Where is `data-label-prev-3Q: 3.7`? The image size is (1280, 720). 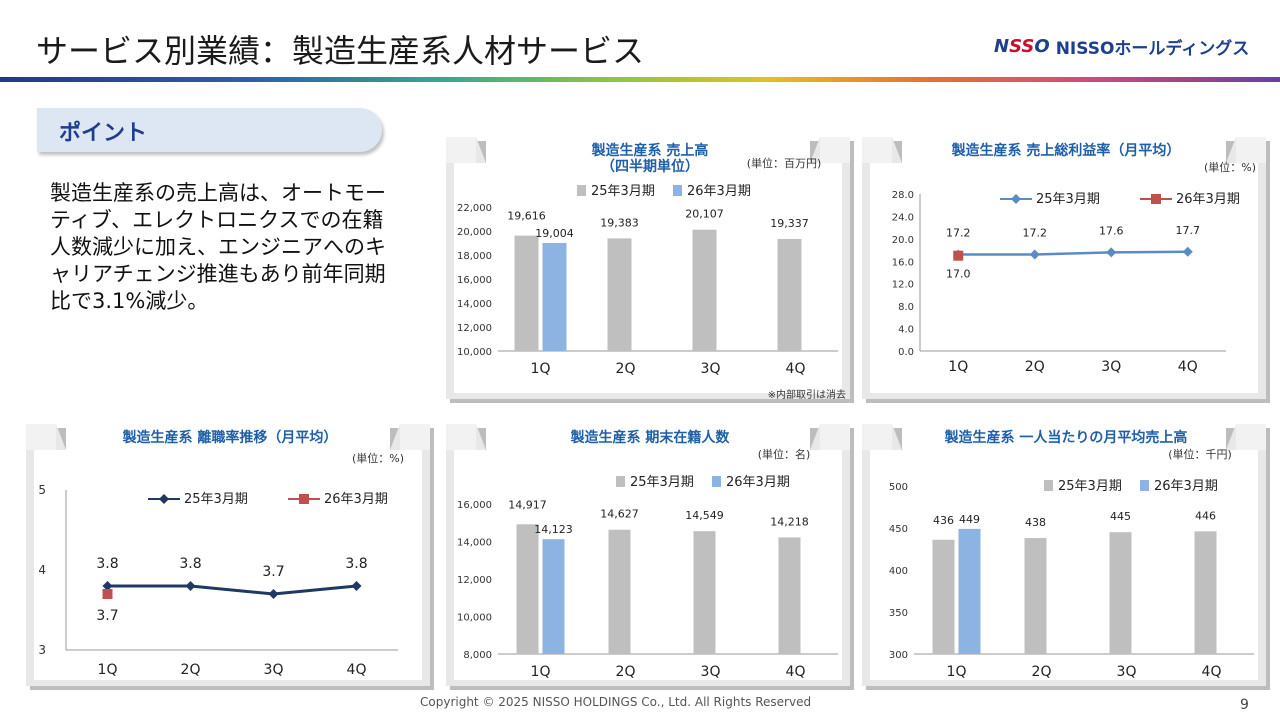 data-label-prev-3Q: 3.7 is located at coordinates (273, 572).